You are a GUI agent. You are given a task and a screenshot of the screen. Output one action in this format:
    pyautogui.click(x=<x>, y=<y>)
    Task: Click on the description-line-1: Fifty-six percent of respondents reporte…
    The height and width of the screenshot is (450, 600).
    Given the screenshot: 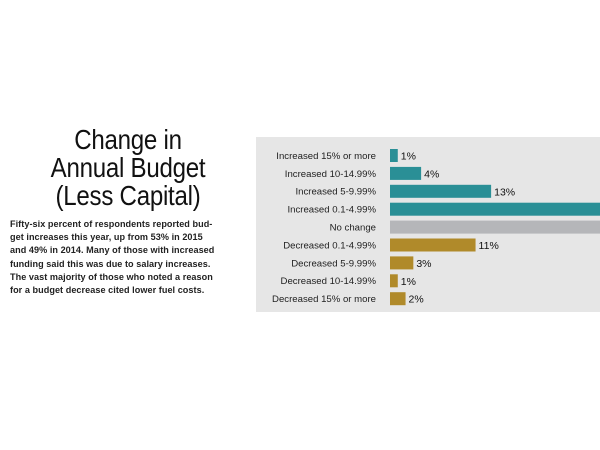 What is the action you would take?
    pyautogui.click(x=111, y=224)
    